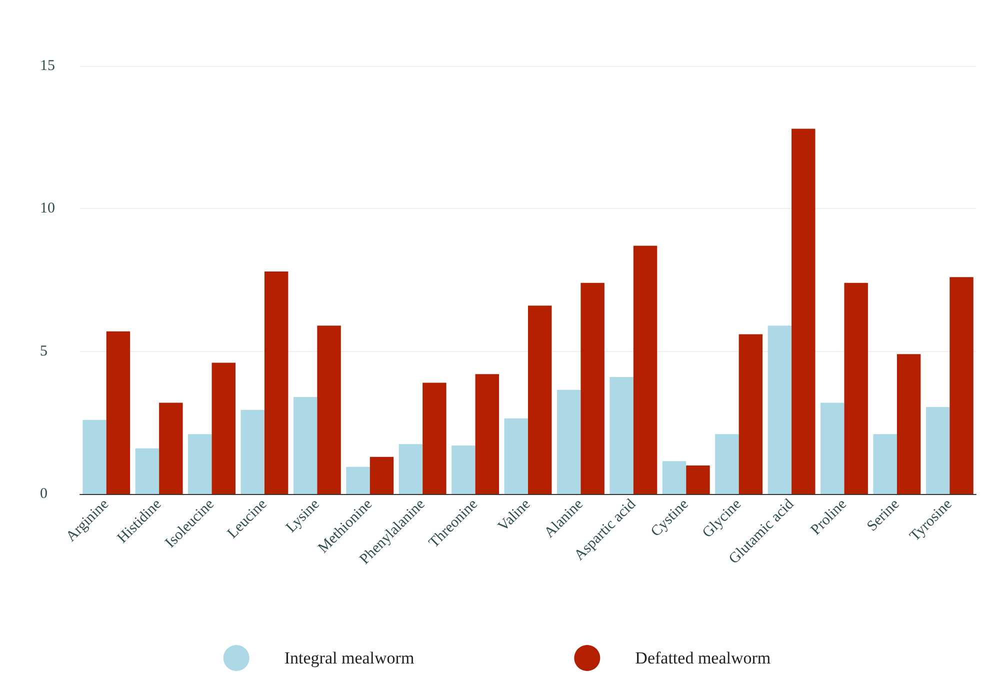  I want to click on y-tick-label: 15, so click(47, 66).